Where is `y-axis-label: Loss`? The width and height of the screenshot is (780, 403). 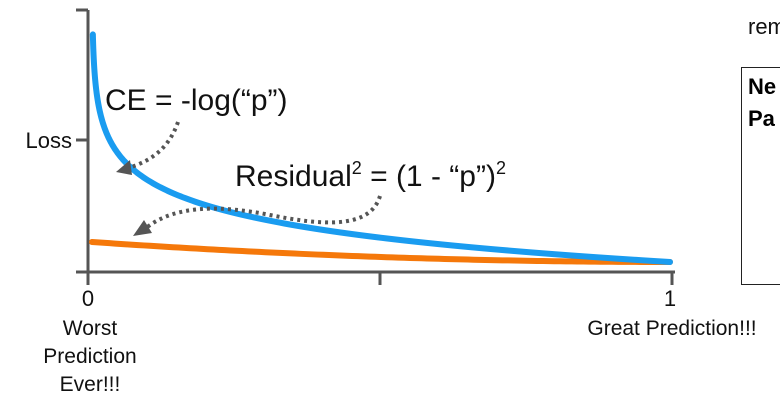
y-axis-label: Loss is located at coordinates (49, 140).